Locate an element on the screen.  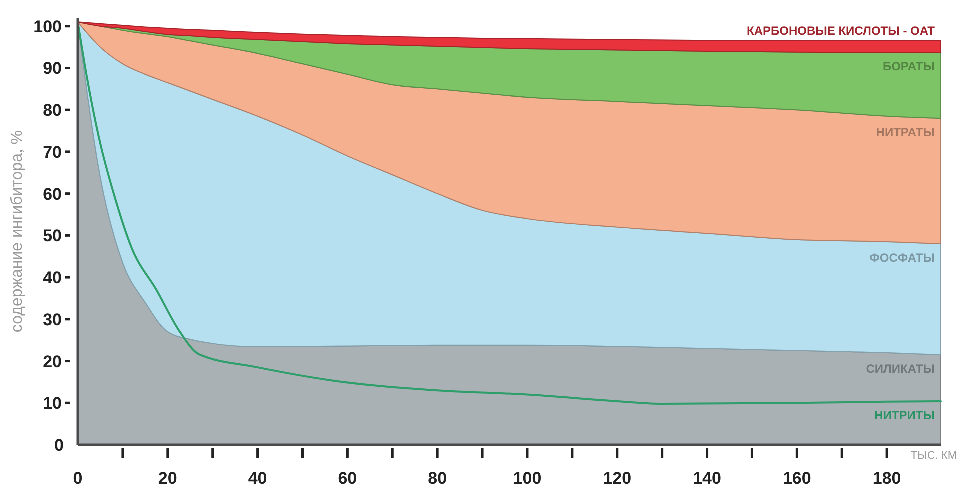
x-tick-label: 40 is located at coordinates (258, 478).